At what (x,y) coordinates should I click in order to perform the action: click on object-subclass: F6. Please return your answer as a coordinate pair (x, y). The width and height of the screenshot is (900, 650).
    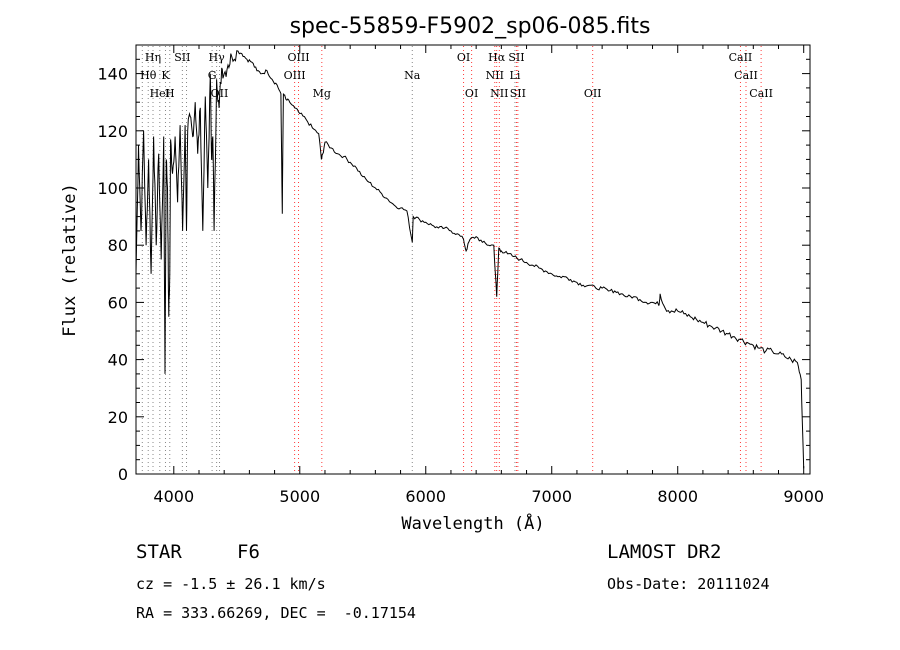
    Looking at the image, I should click on (248, 552).